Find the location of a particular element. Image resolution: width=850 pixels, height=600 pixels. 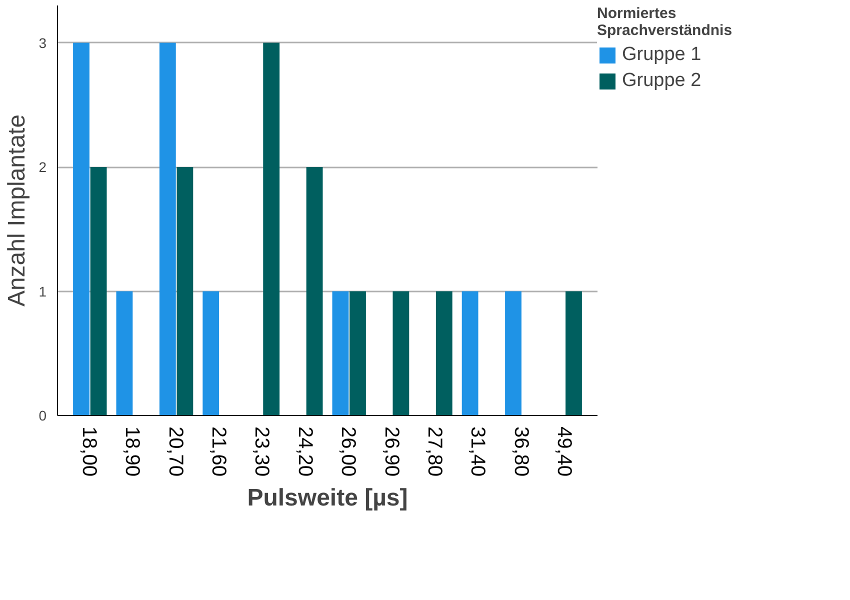

y-tick-label: 0 is located at coordinates (42, 416).